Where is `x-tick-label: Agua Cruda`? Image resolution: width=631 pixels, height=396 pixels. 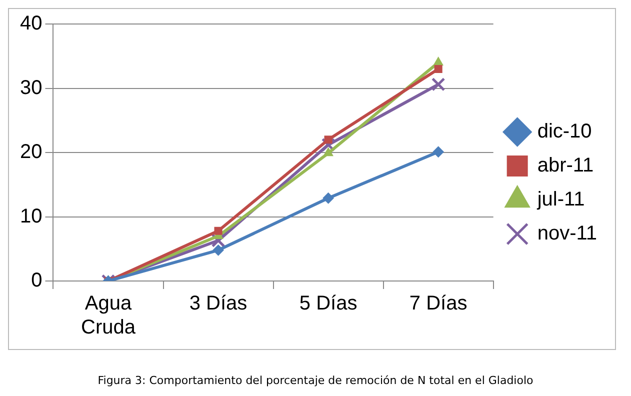 x-tick-label: Agua Cruda is located at coordinates (108, 315).